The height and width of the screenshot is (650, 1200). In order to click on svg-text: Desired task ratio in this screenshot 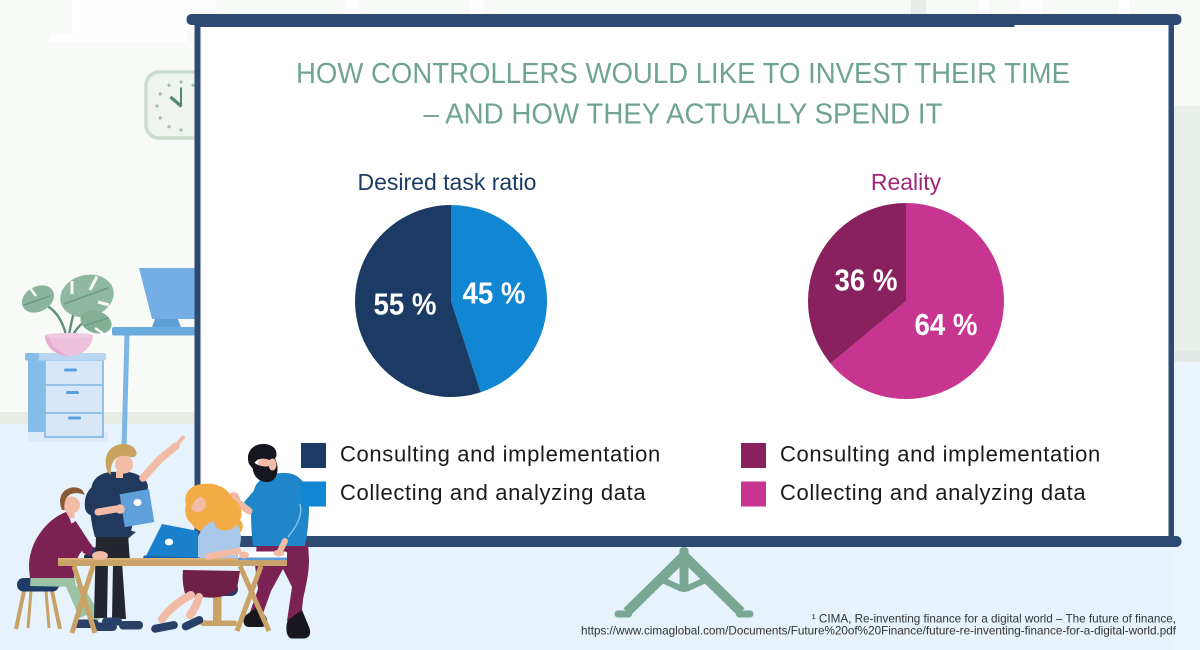, I will do `click(447, 182)`.